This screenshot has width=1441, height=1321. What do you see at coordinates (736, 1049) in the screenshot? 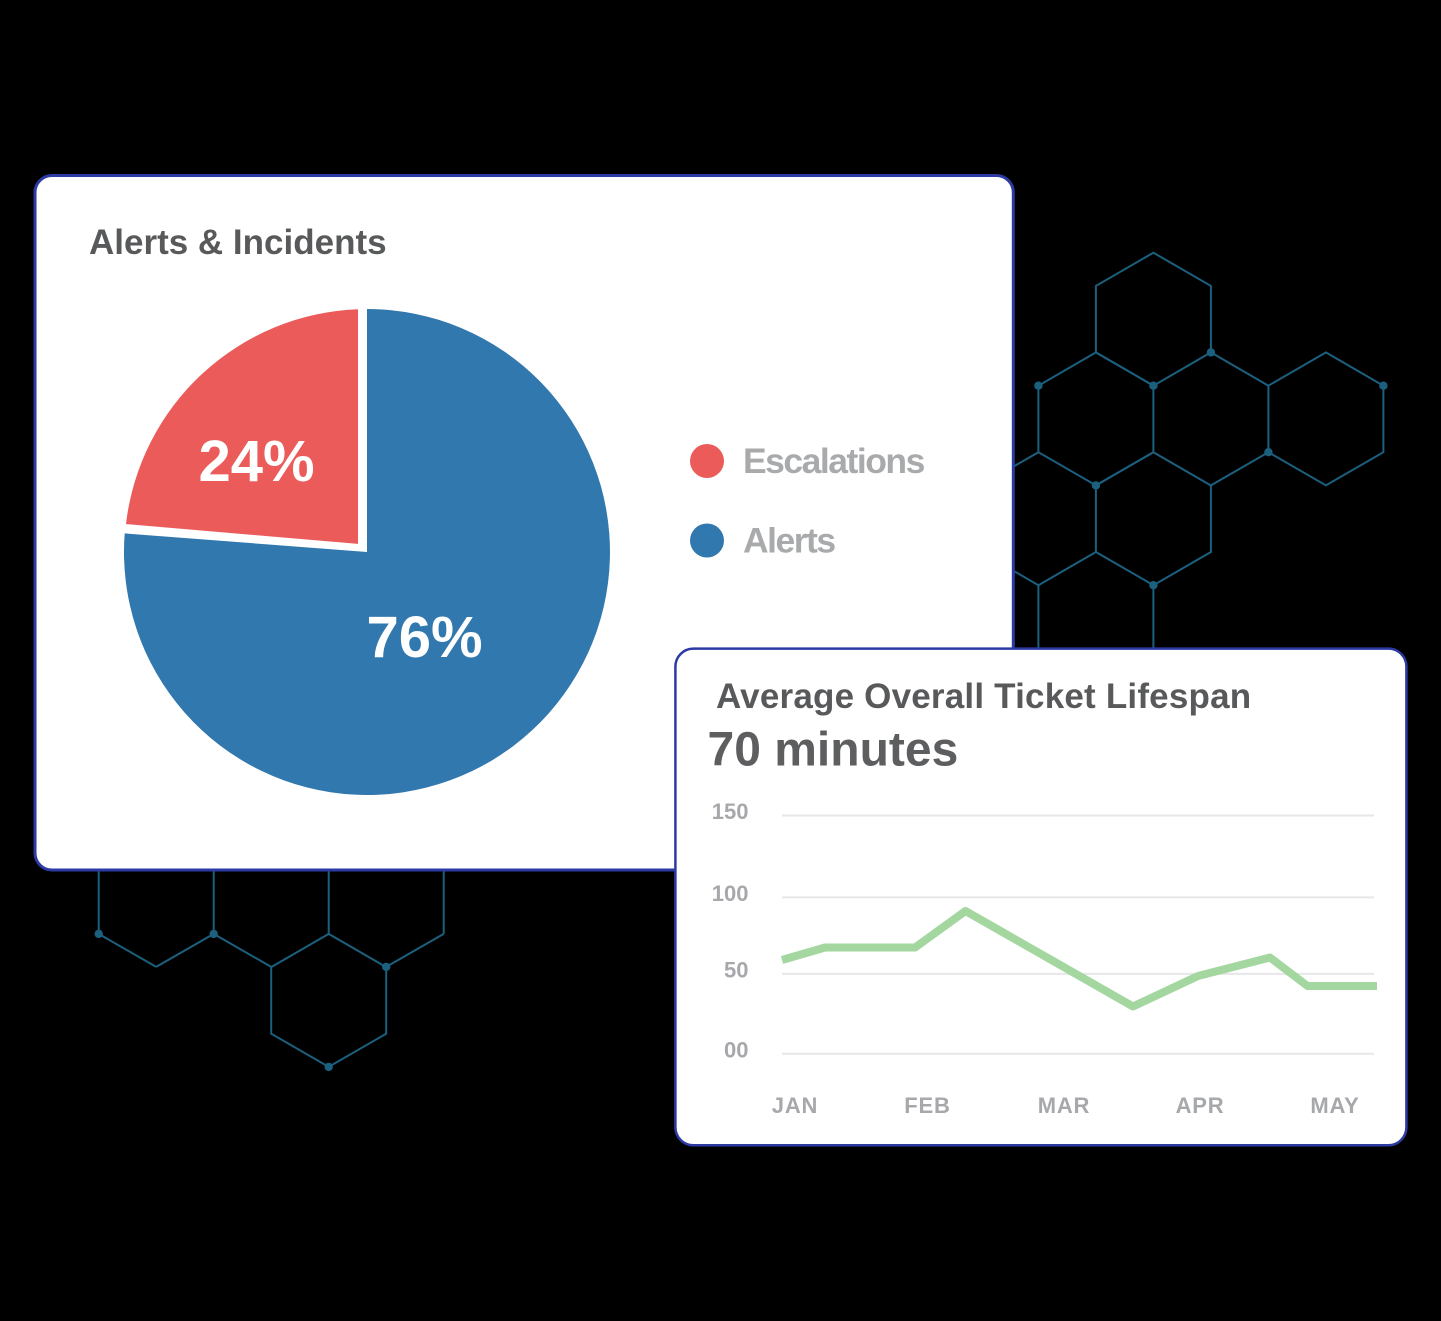
I see `svg-text: 00` at bounding box center [736, 1049].